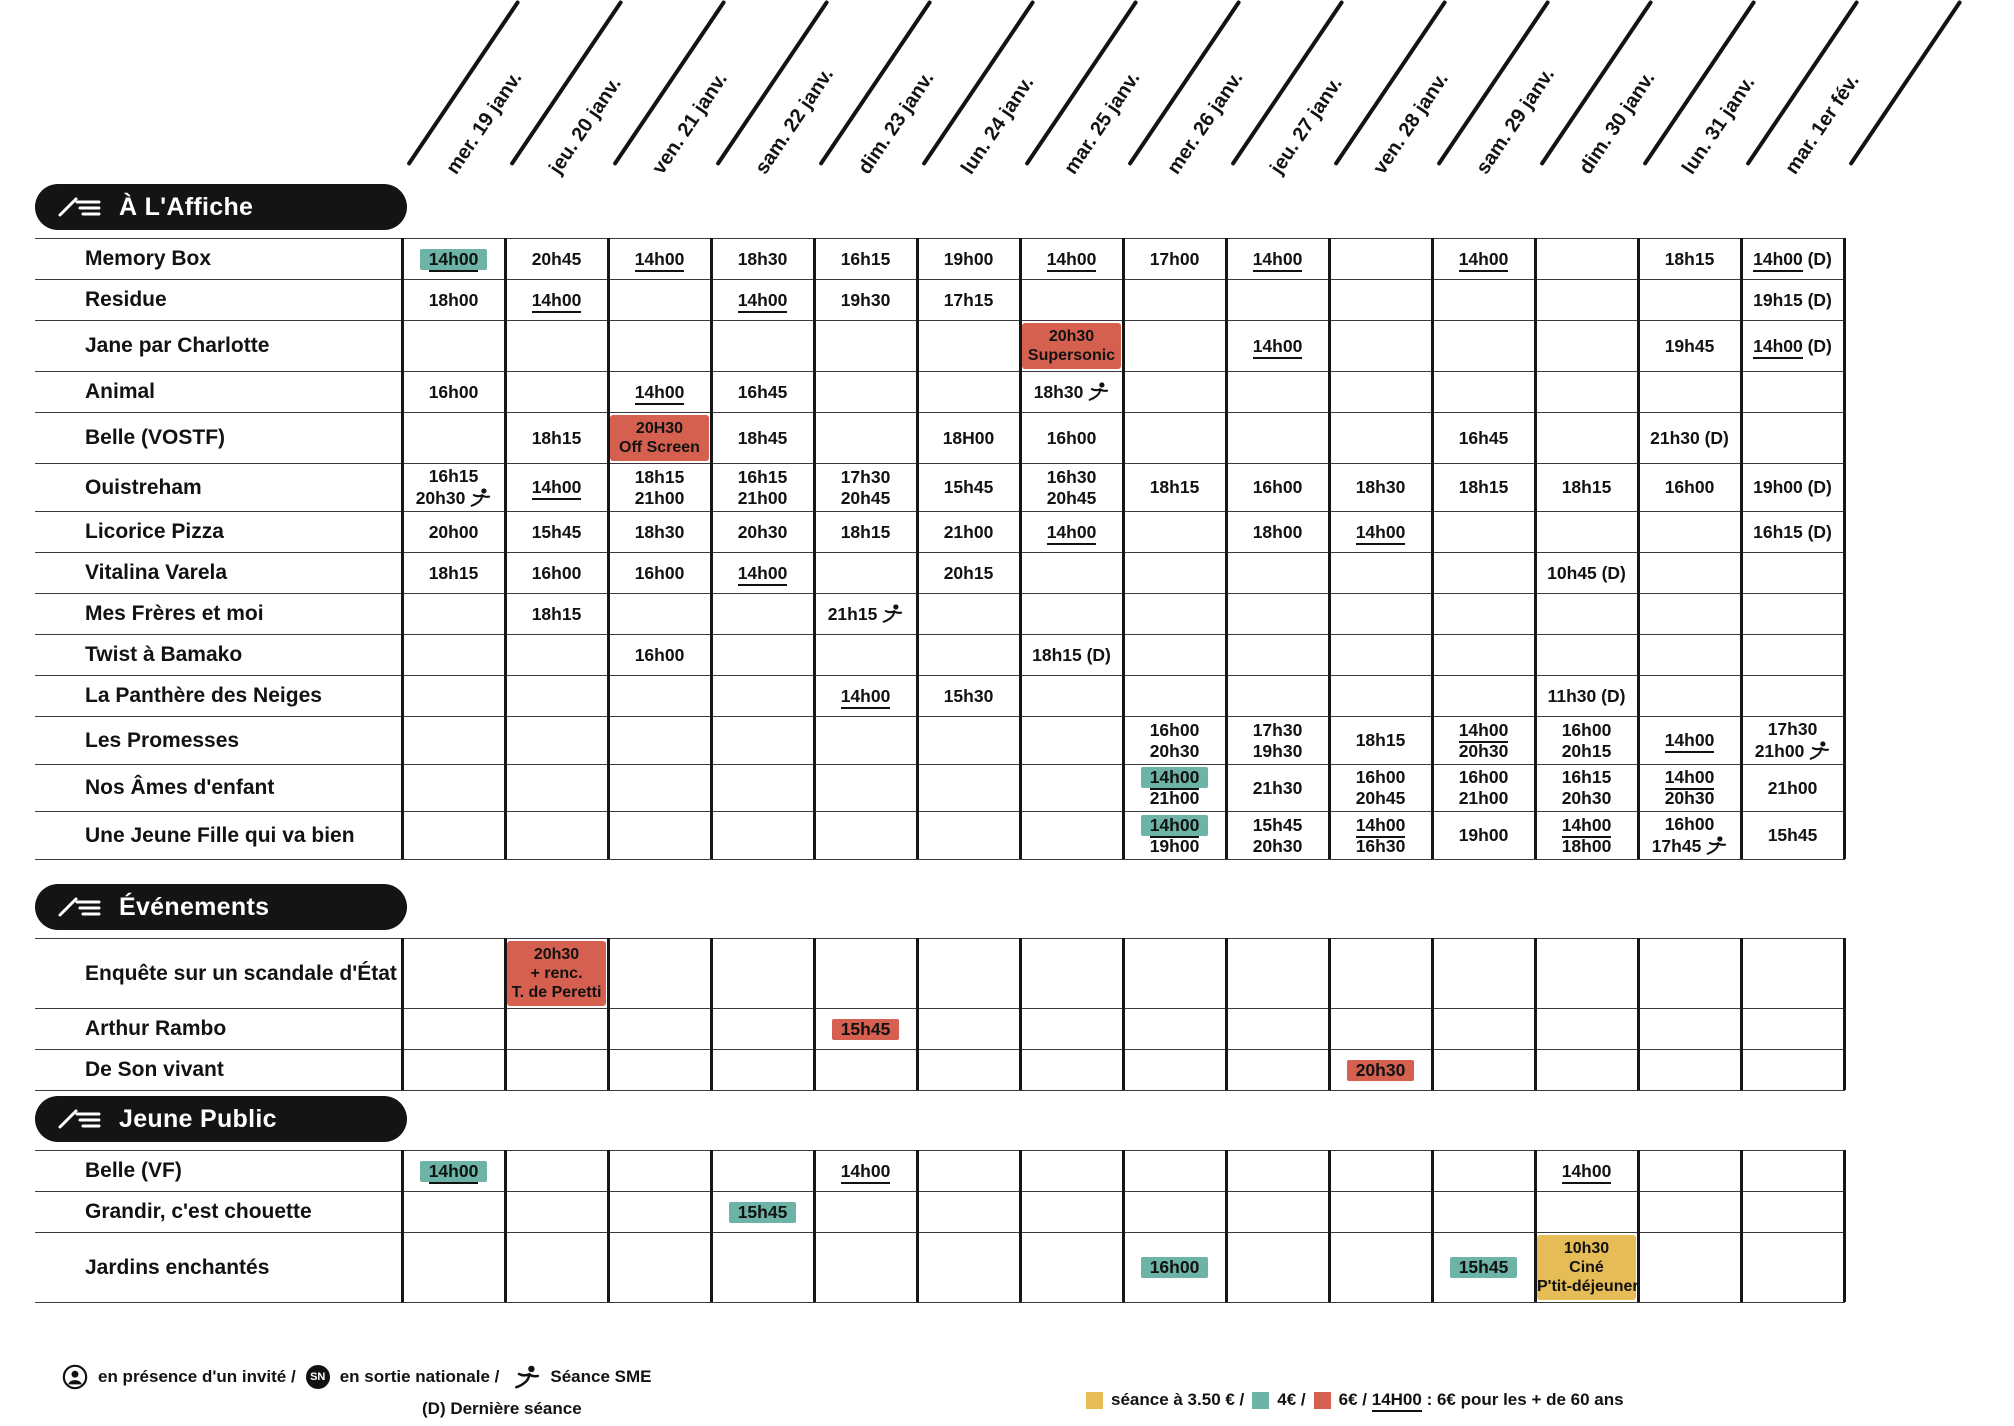 The width and height of the screenshot is (2014, 1426). I want to click on section-header: Événements, so click(221, 907).